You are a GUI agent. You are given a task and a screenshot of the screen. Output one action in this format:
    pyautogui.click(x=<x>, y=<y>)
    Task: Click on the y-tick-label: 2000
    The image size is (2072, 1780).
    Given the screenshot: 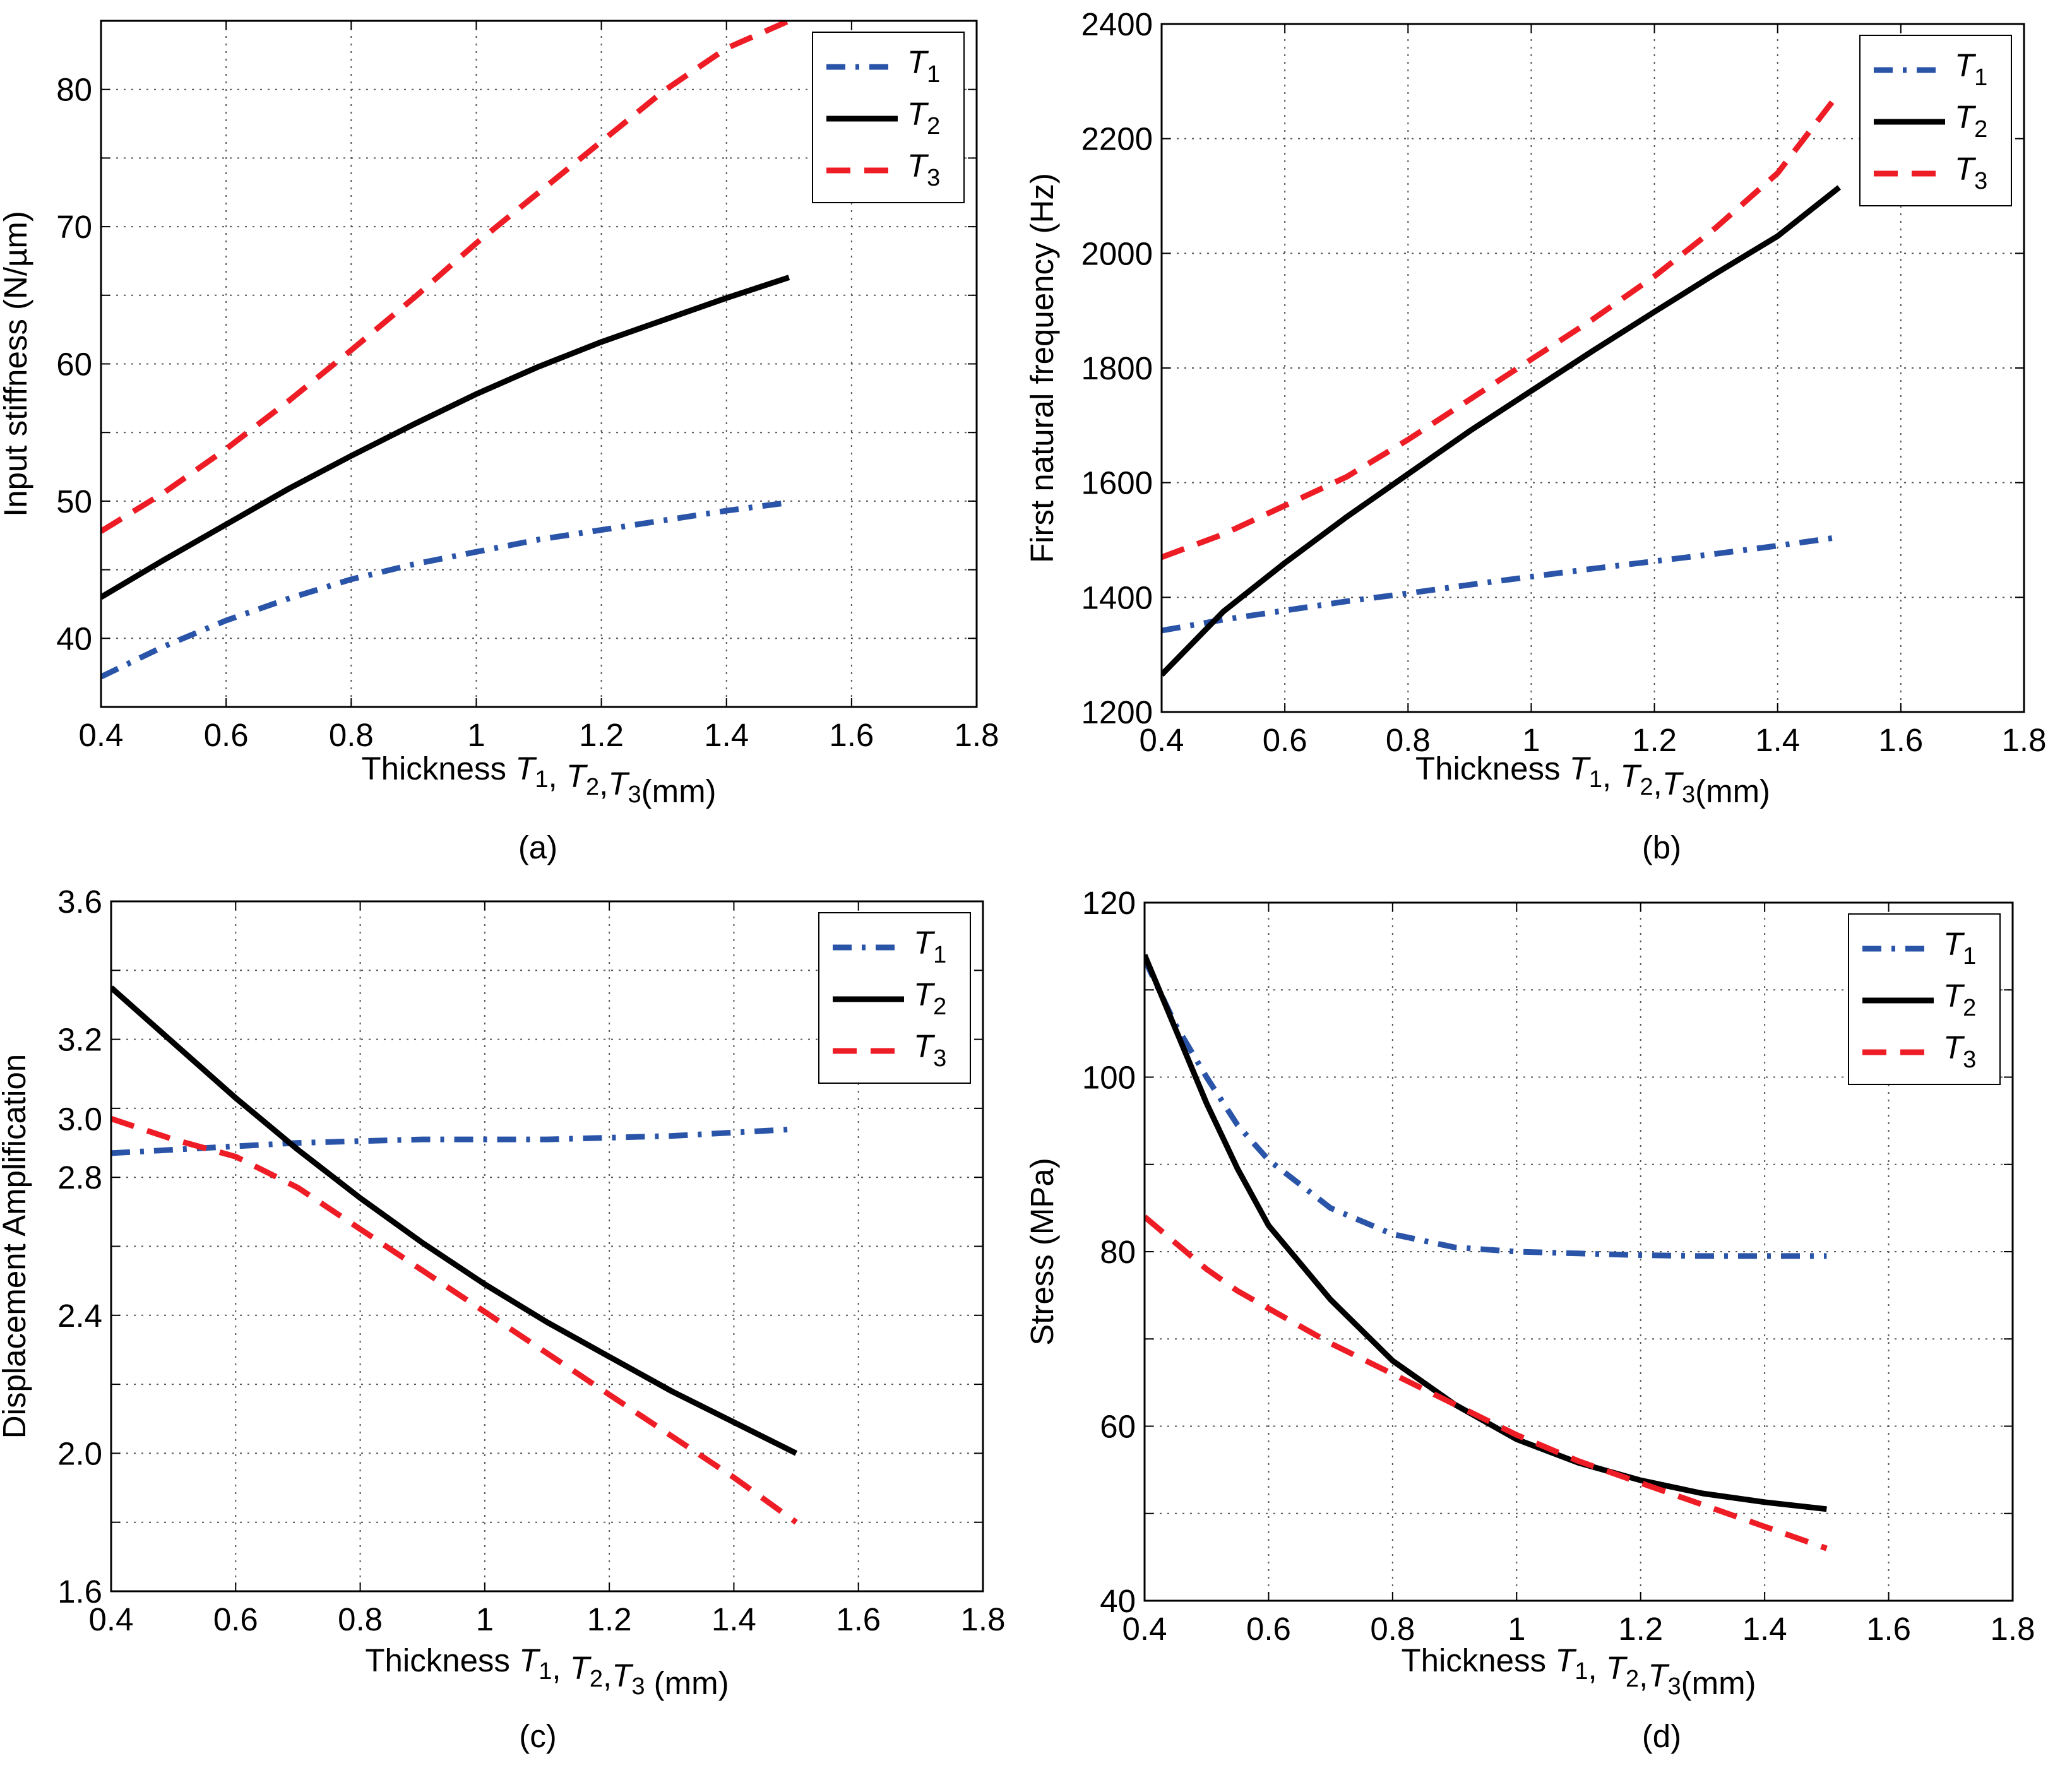 What is the action you would take?
    pyautogui.click(x=1117, y=253)
    